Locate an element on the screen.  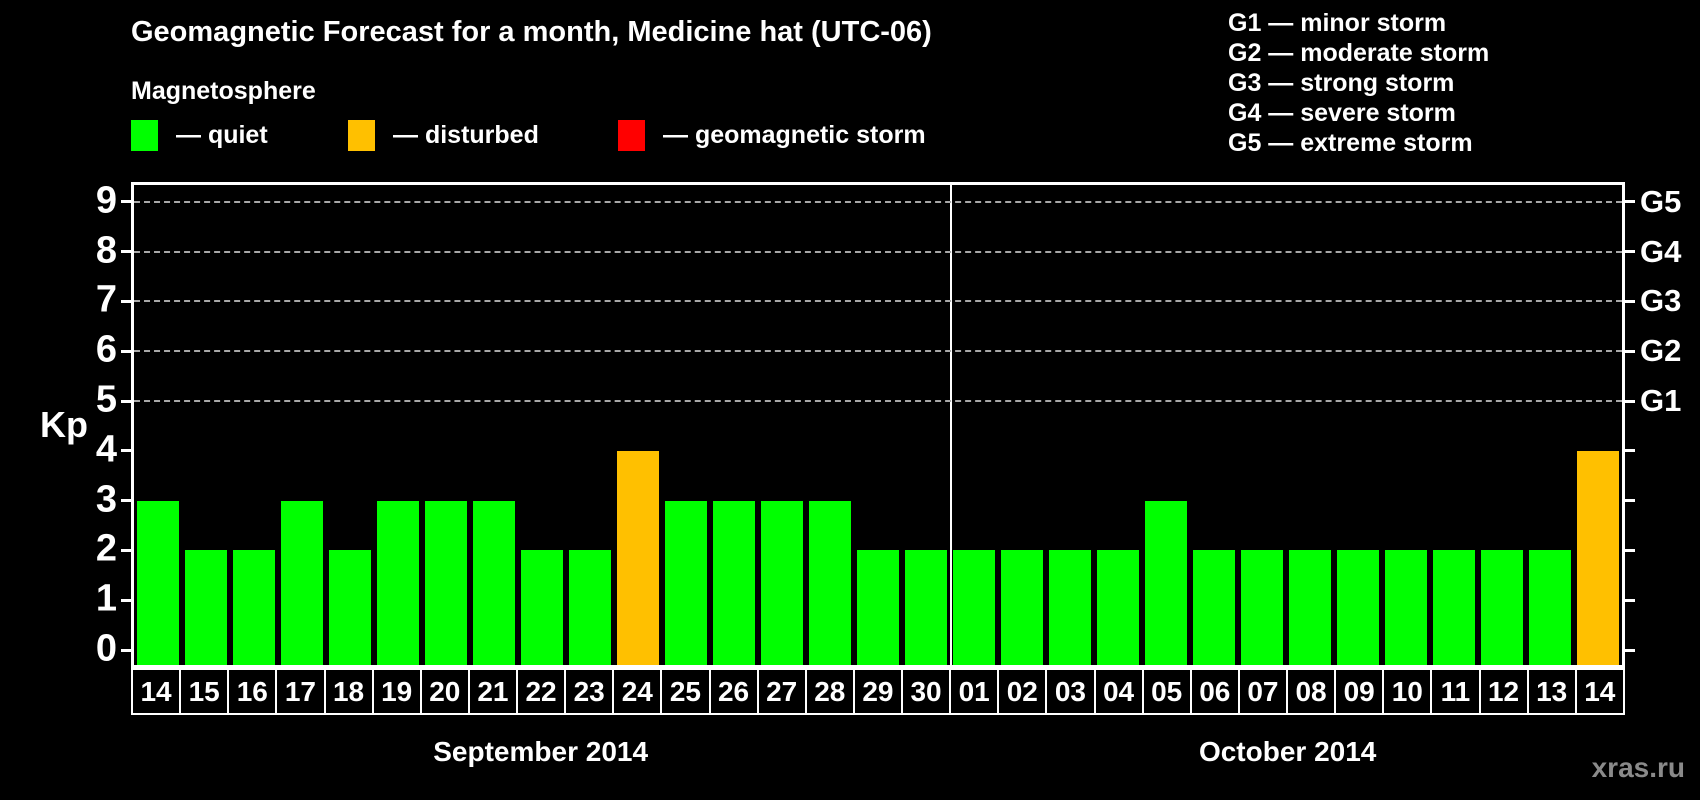
day-label: 03 is located at coordinates (1070, 691).